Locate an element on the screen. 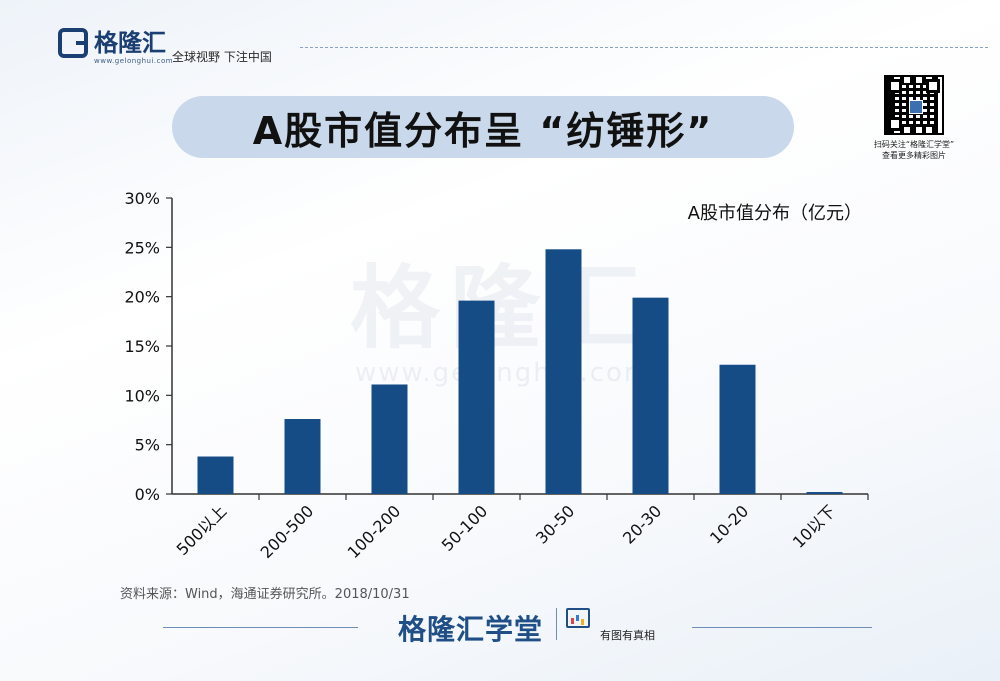 Image resolution: width=1000 pixels, height=681 pixels. slogan: 全球视野 下注中国 is located at coordinates (222, 57).